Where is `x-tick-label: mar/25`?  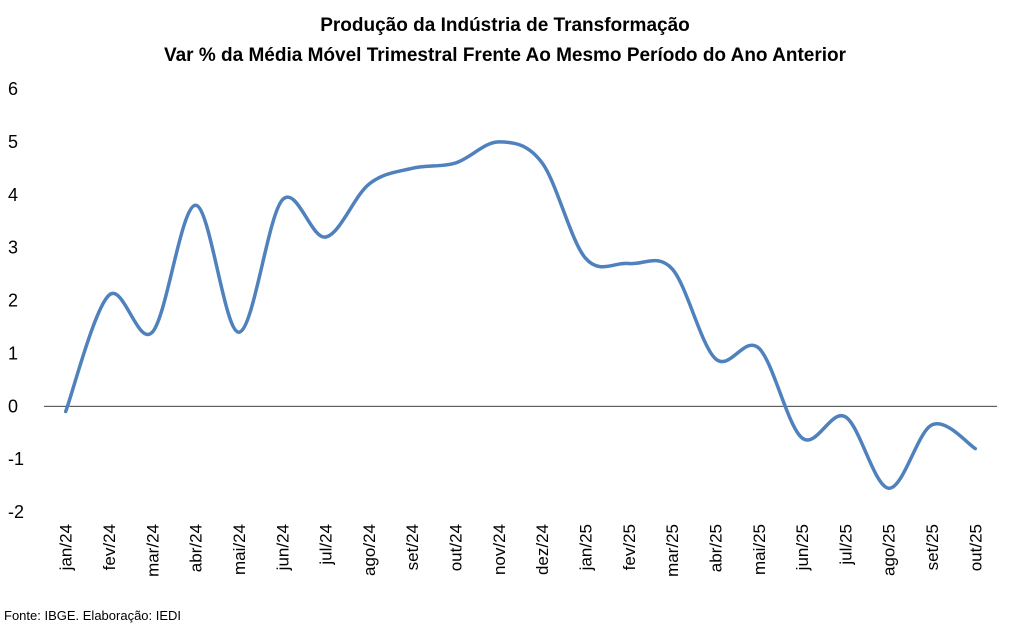 x-tick-label: mar/25 is located at coordinates (672, 550).